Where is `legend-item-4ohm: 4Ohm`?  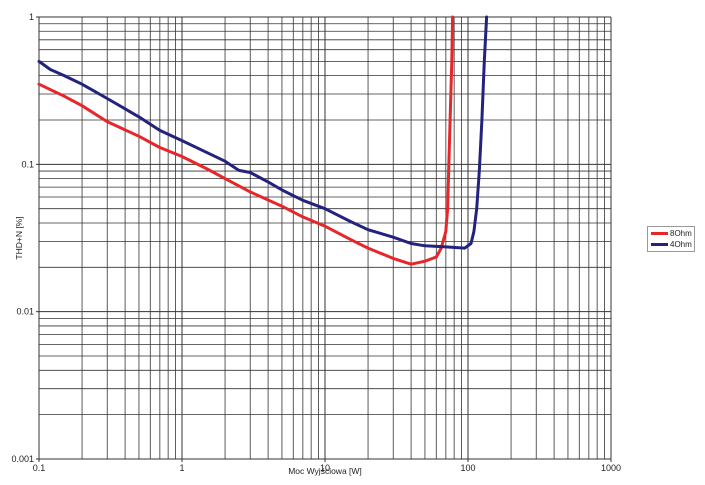
legend-item-4ohm: 4Ohm is located at coordinates (671, 244).